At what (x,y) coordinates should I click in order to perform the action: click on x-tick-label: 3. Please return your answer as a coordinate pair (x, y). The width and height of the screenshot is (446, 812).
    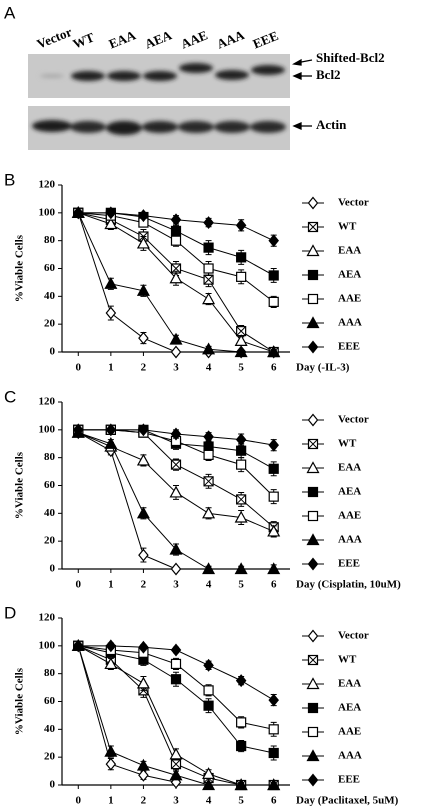
    Looking at the image, I should click on (176, 585).